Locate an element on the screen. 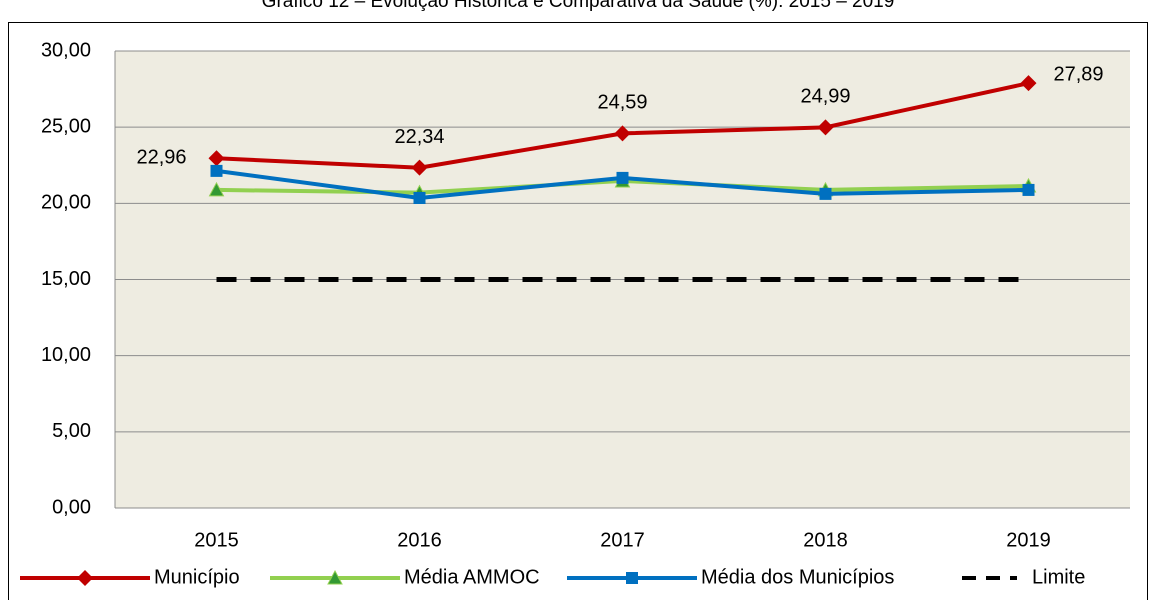 This screenshot has height=600, width=1157. legend-item: Média AMMOC is located at coordinates (405, 577).